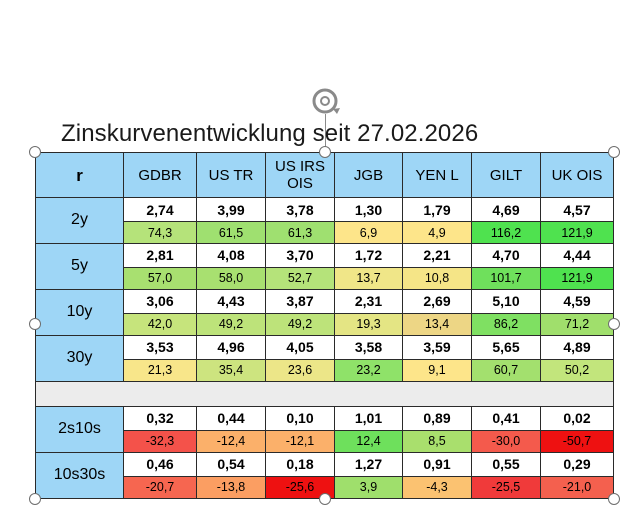 The height and width of the screenshot is (519, 637). I want to click on change-cell-gilt: 86,2, so click(506, 324).